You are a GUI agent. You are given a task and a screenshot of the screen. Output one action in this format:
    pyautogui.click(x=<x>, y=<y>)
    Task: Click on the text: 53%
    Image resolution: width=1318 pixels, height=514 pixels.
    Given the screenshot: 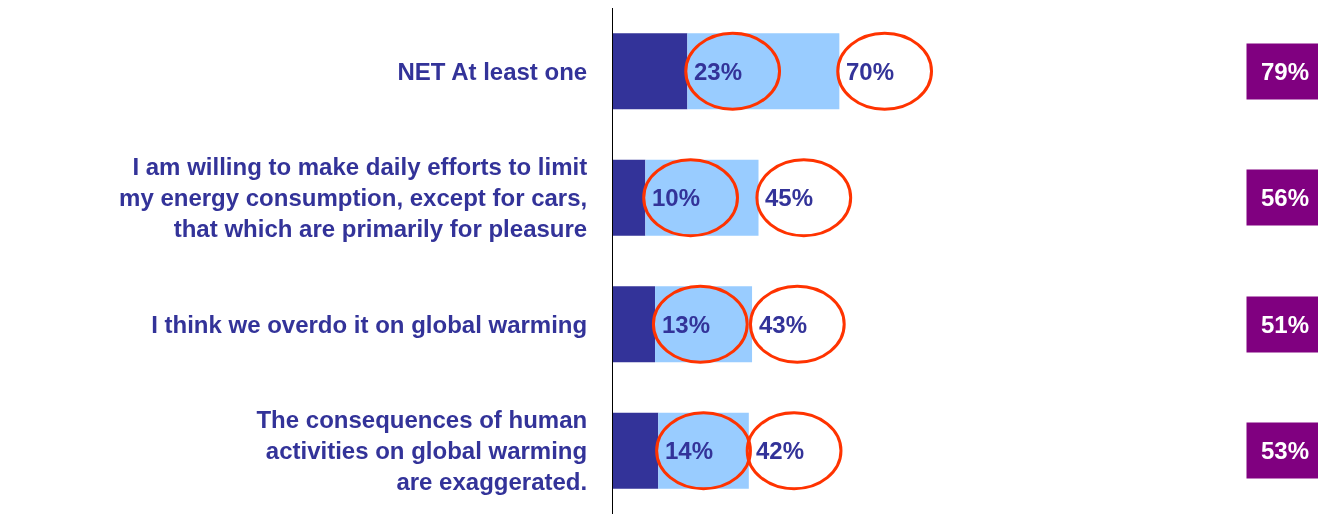 What is the action you would take?
    pyautogui.click(x=1285, y=450)
    